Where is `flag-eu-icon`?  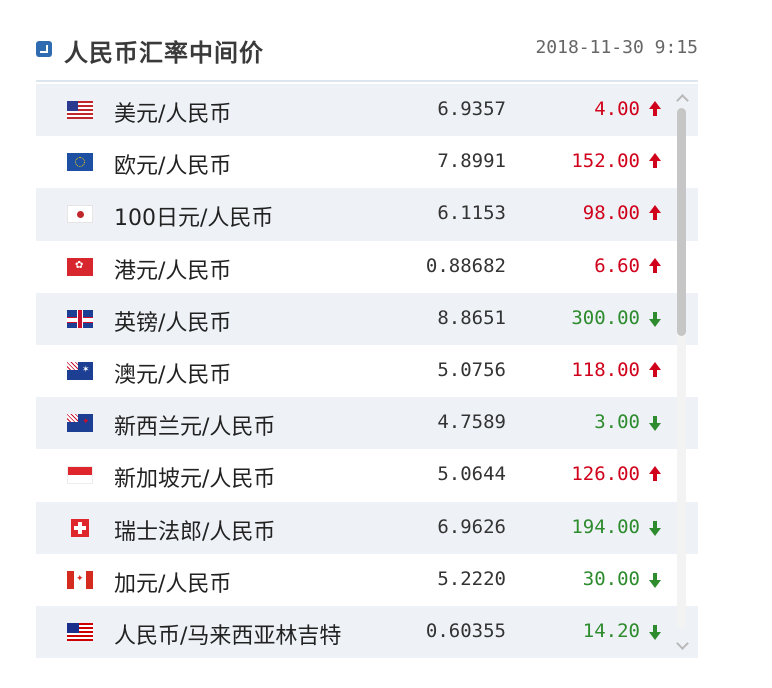
flag-eu-icon is located at coordinates (80, 162).